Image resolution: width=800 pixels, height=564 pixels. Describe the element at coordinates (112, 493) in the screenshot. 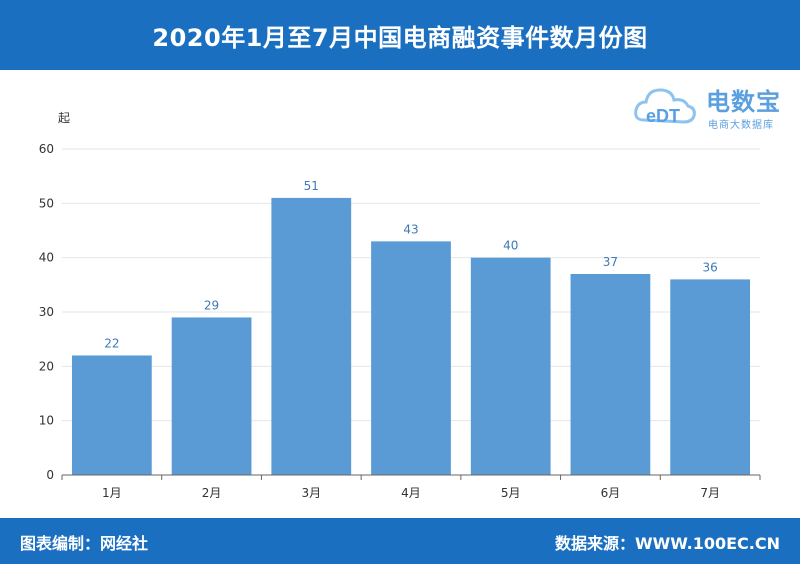

I see `x-tick-label: 1月` at that location.